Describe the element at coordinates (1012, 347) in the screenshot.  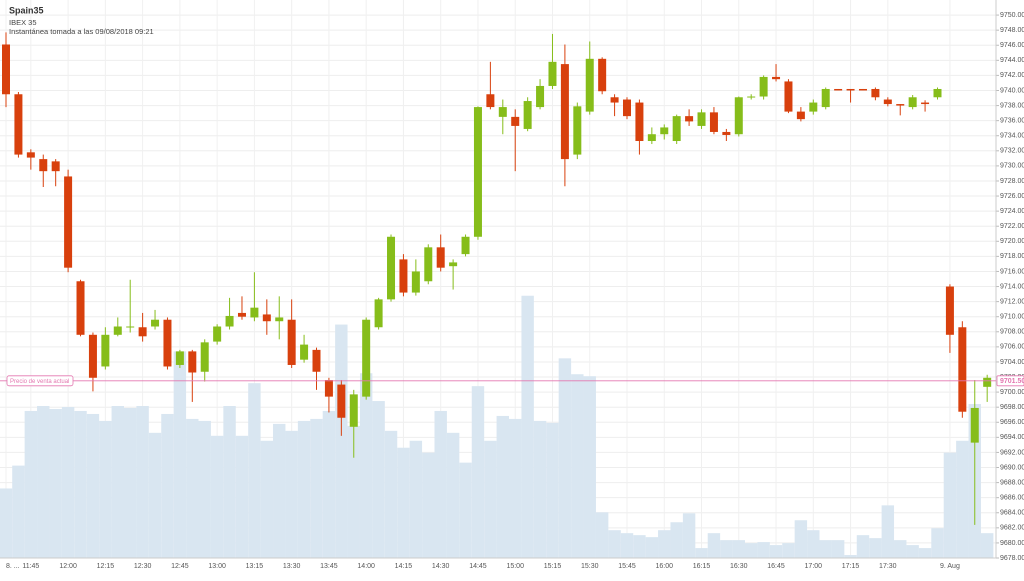
I see `y-tick-label: 9706.00` at that location.